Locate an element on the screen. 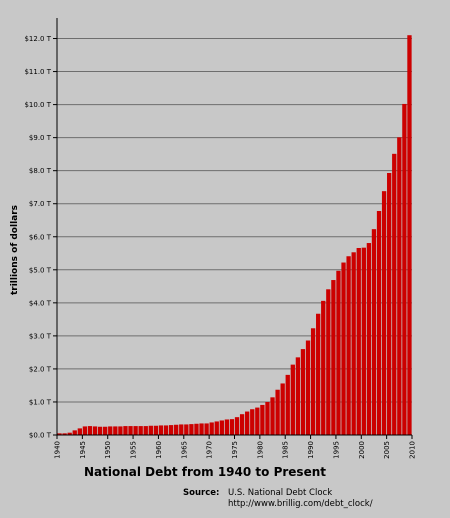 The width and height of the screenshot is (450, 518). y-tick-label: $3.0 T is located at coordinates (40, 336).